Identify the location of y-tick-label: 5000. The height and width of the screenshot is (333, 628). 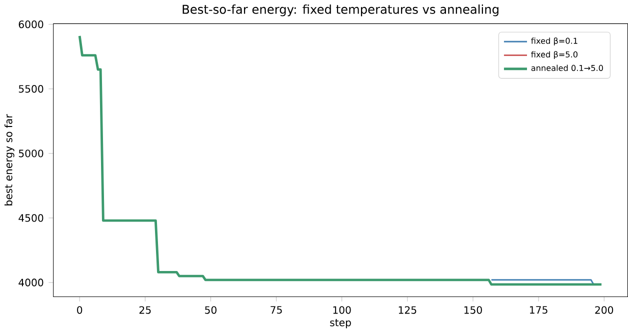
(31, 154).